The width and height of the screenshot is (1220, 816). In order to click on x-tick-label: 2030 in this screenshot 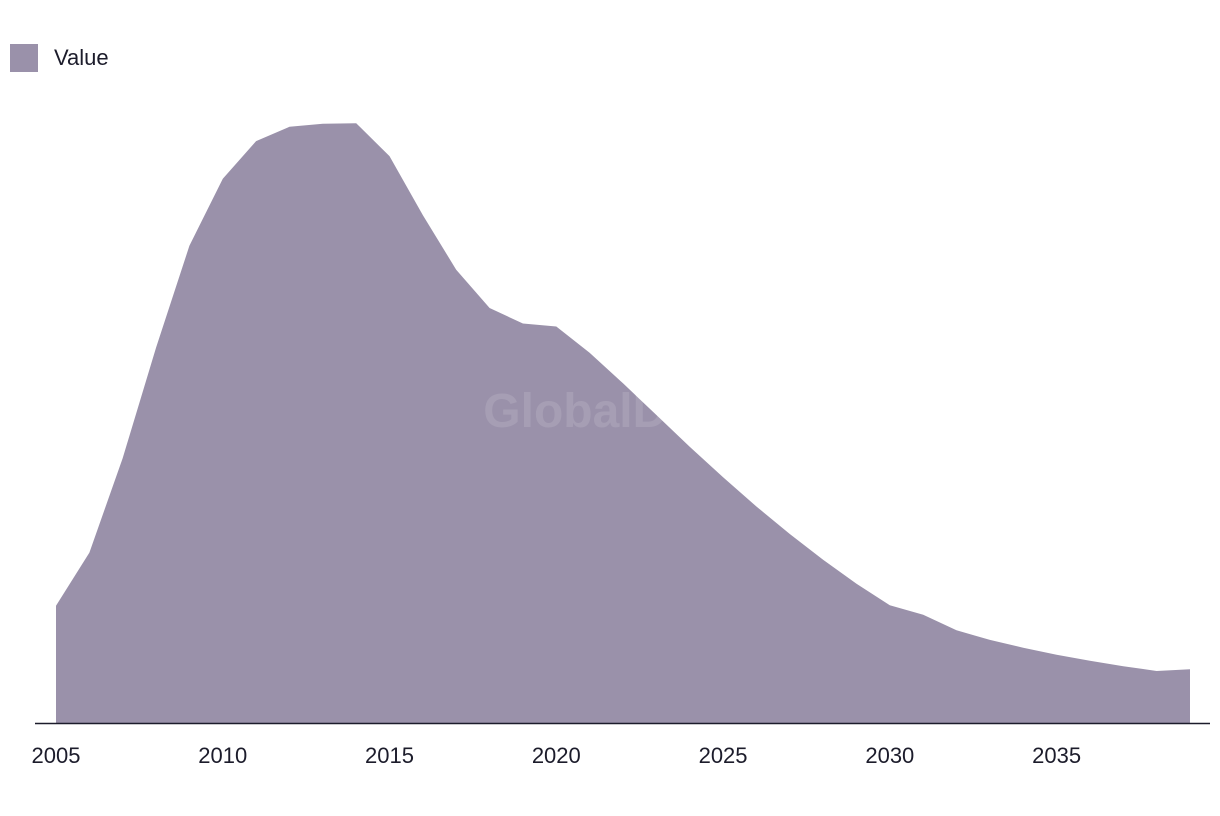, I will do `click(889, 755)`.